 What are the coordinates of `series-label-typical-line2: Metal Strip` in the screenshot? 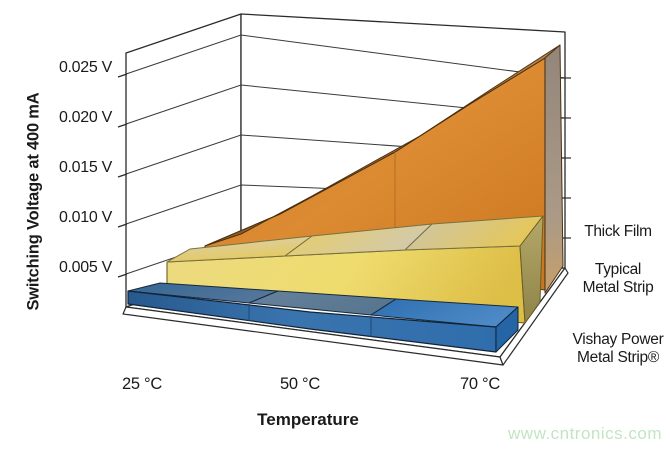 It's located at (618, 287).